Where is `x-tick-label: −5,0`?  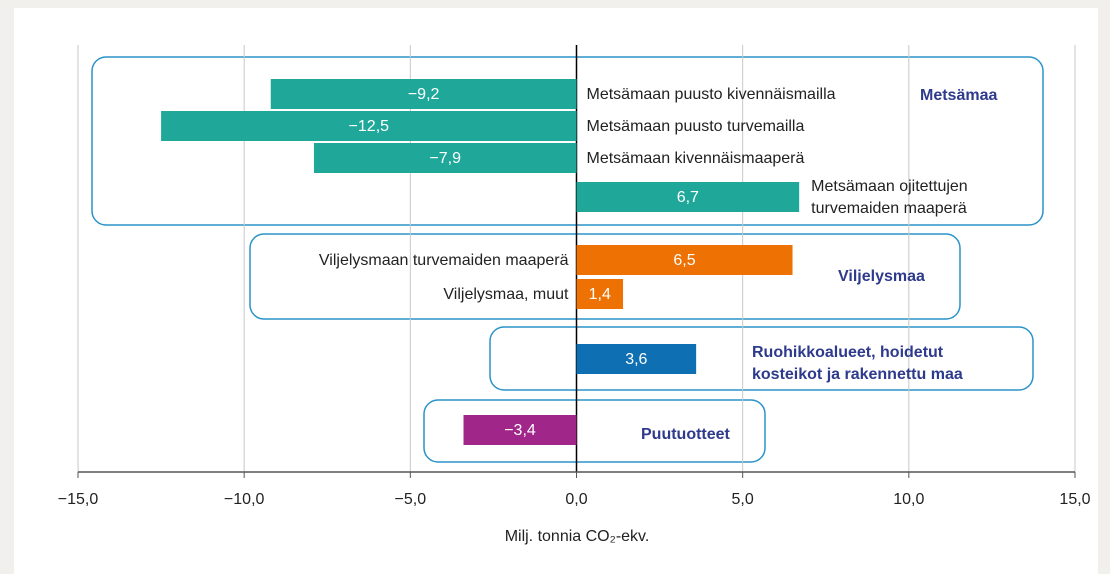 x-tick-label: −5,0 is located at coordinates (411, 499).